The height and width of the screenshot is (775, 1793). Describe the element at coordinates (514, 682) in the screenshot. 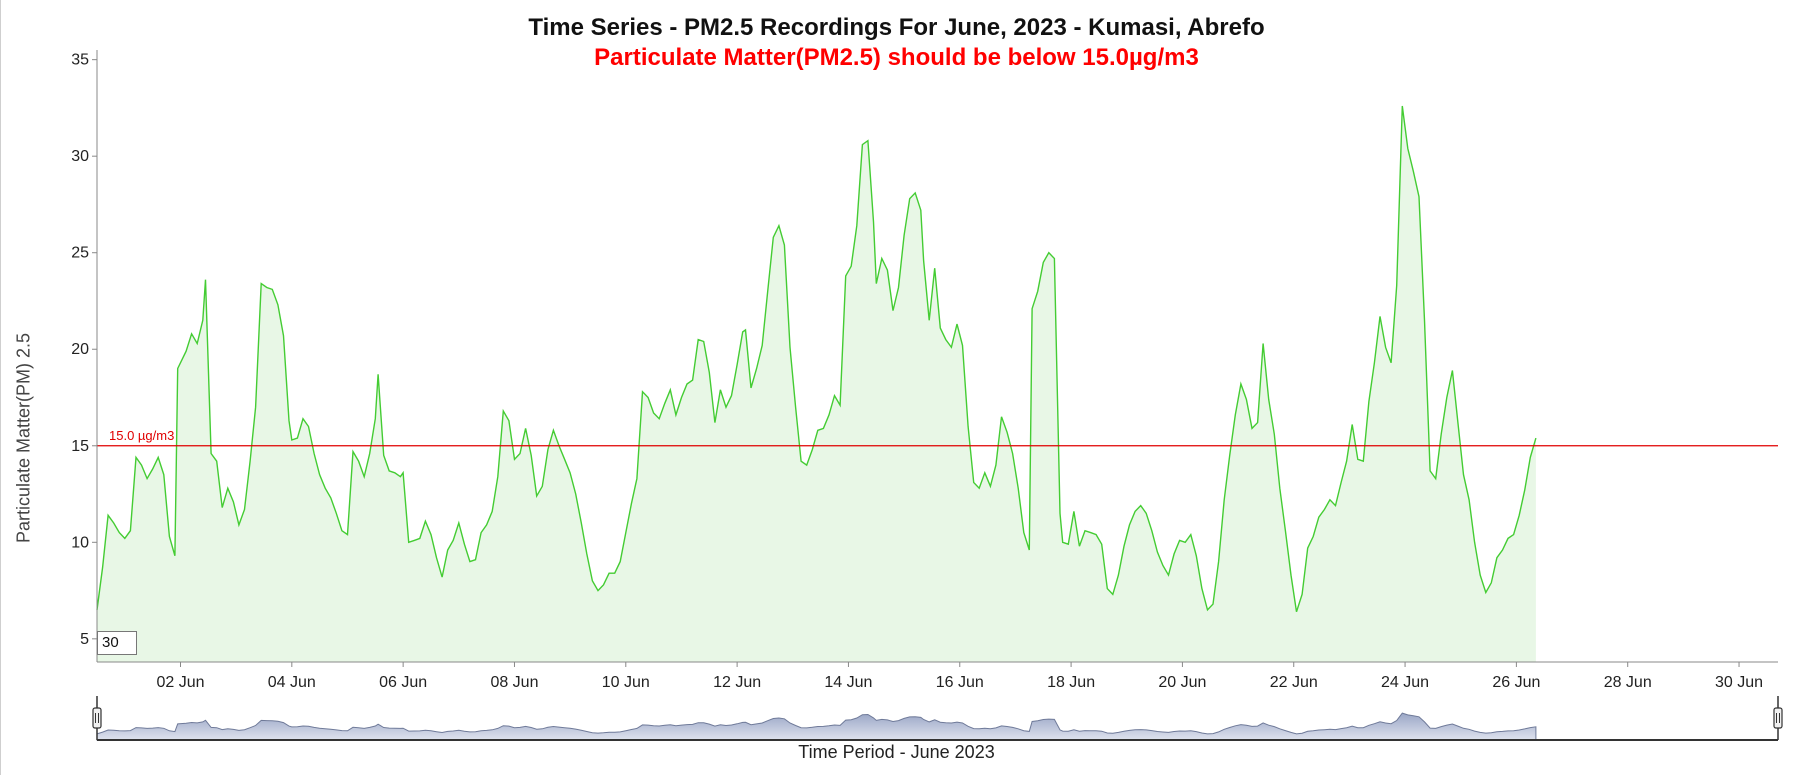

I see `x-tick-label: 08 Jun` at that location.